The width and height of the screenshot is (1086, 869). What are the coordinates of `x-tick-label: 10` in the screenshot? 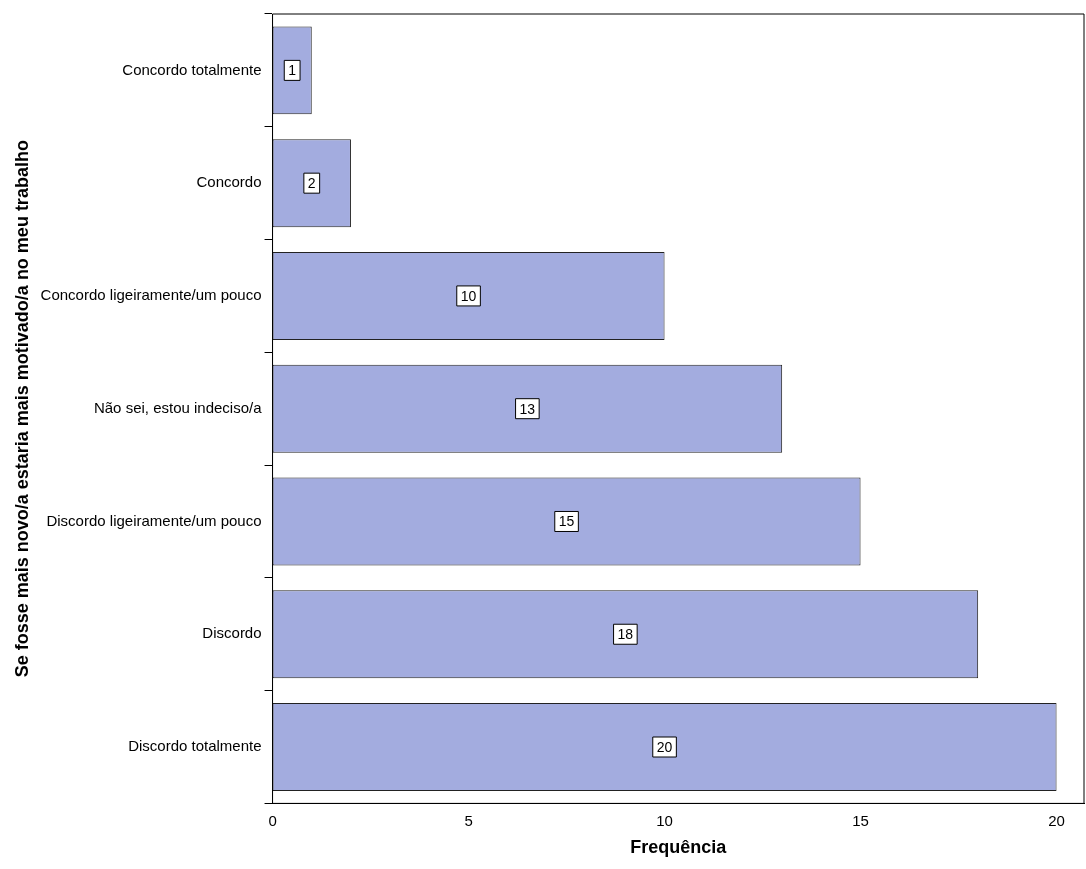 It's located at (664, 820).